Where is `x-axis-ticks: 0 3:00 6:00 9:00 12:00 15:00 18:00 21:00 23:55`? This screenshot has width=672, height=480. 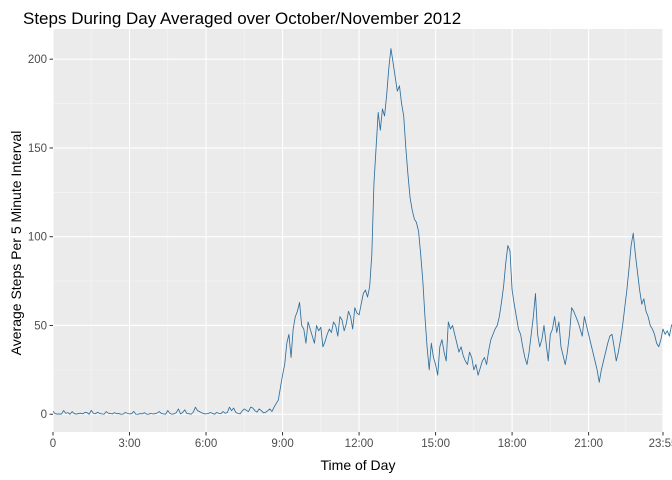
x-axis-ticks: 0 3:00 6:00 9:00 12:00 15:00 18:00 21:00 23:55 is located at coordinates (361, 441).